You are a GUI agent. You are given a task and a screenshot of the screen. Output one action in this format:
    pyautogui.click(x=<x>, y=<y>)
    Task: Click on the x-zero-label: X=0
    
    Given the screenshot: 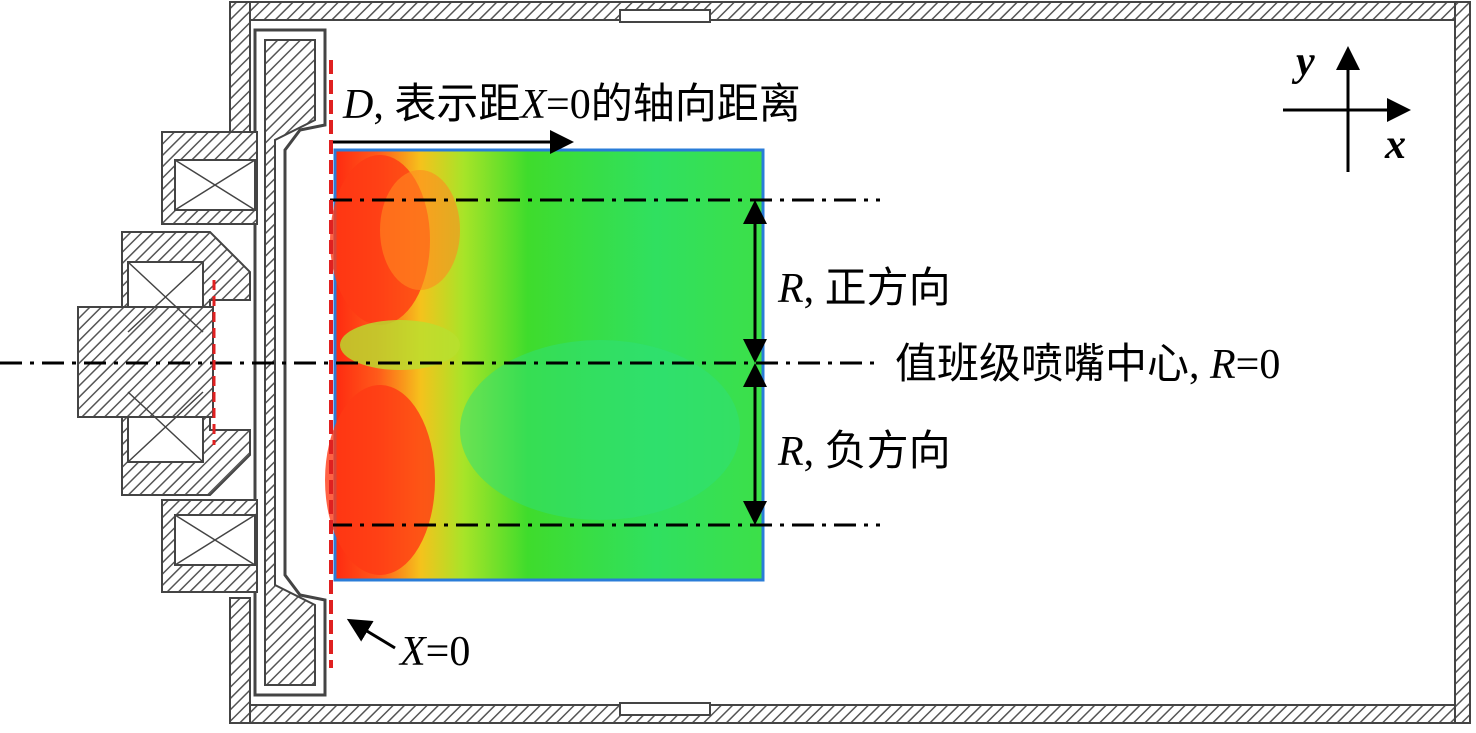 What is the action you would take?
    pyautogui.click(x=434, y=652)
    